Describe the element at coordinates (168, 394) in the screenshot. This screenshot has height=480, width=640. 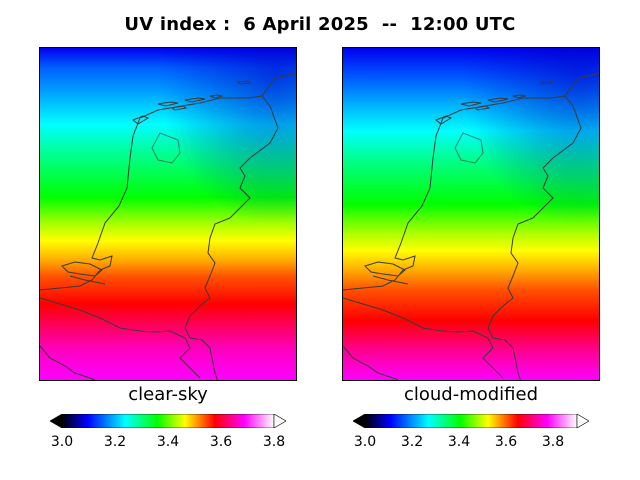
I see `panel-label-clear-sky: clear-sky` at that location.